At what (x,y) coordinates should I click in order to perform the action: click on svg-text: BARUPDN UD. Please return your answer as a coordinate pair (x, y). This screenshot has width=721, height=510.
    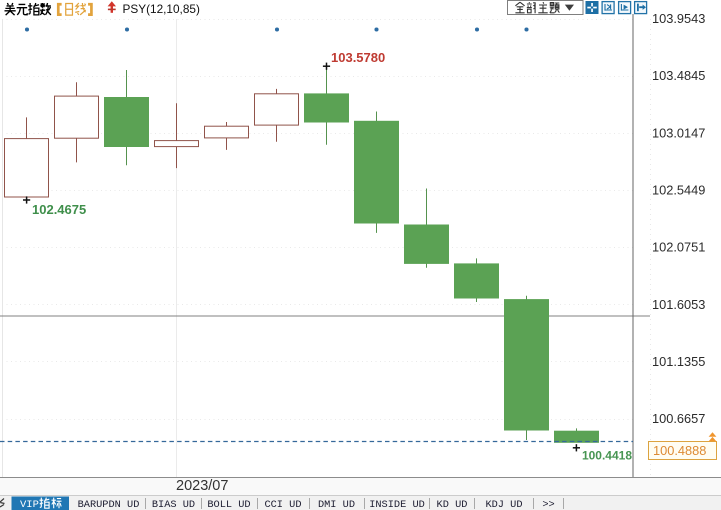
    Looking at the image, I should click on (109, 504).